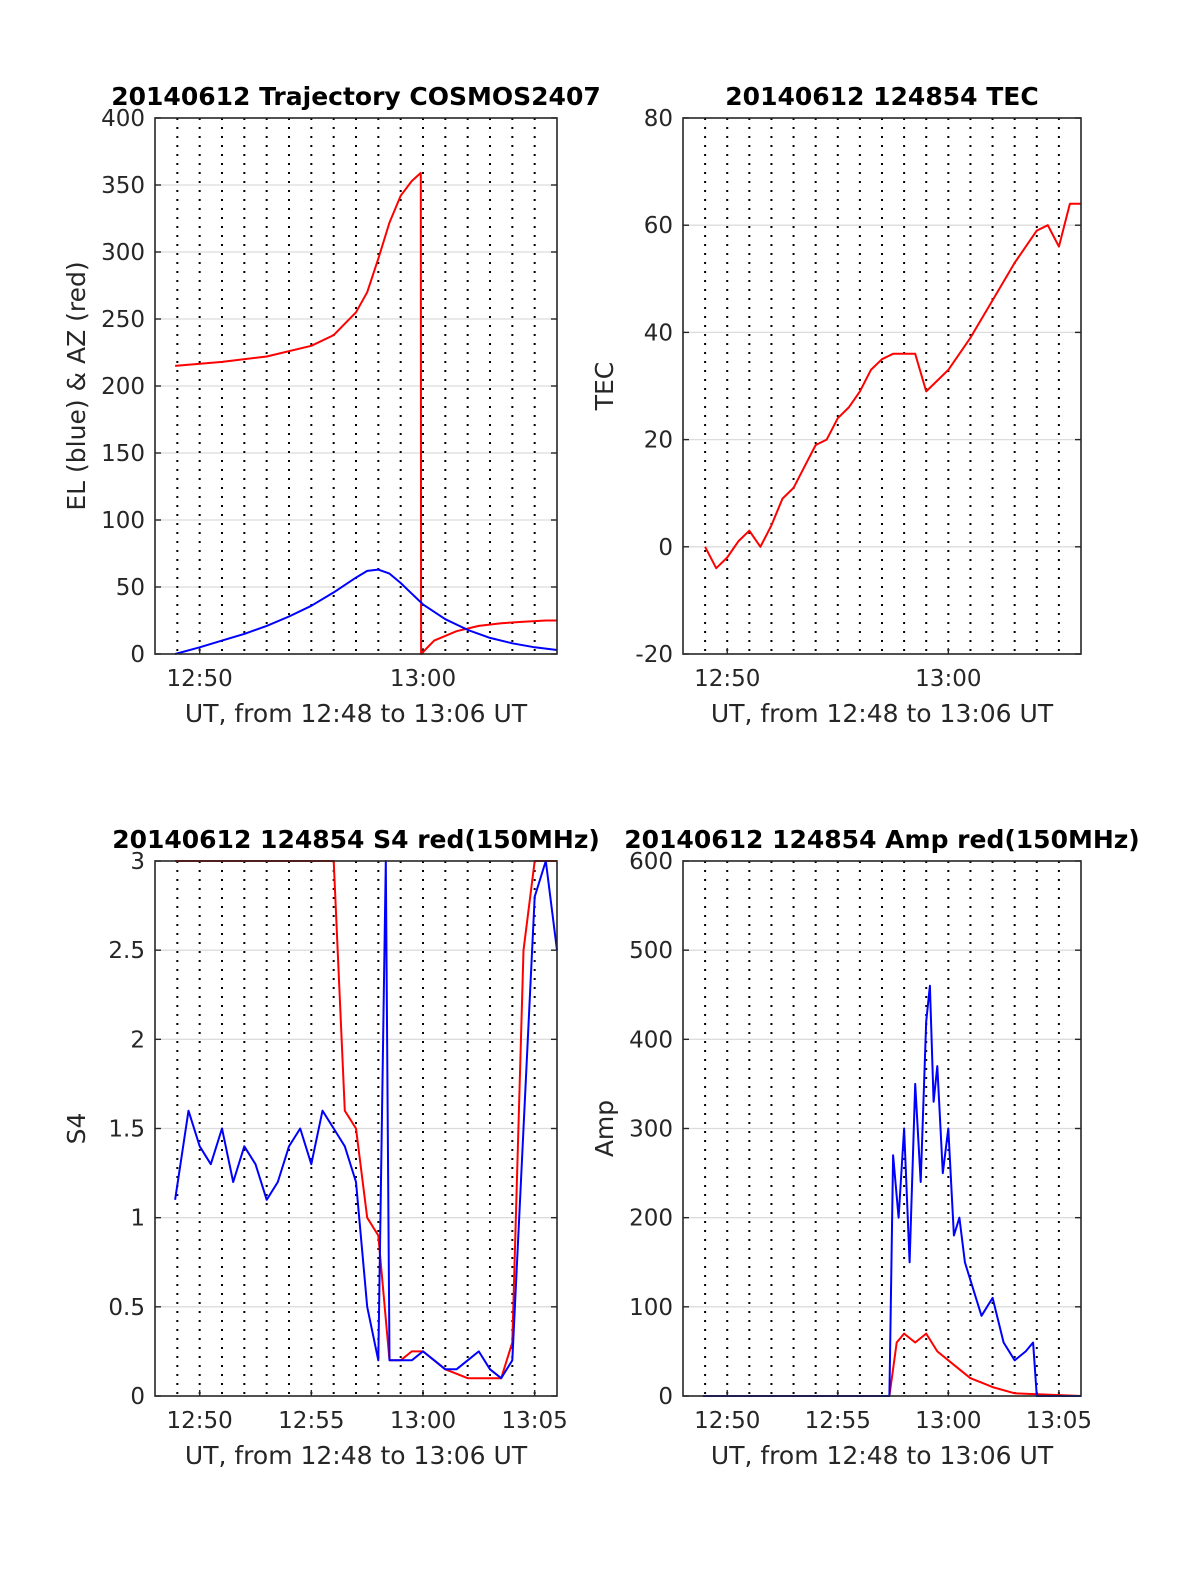 The height and width of the screenshot is (1575, 1200). I want to click on y-tick-label: 0.5, so click(126, 1308).